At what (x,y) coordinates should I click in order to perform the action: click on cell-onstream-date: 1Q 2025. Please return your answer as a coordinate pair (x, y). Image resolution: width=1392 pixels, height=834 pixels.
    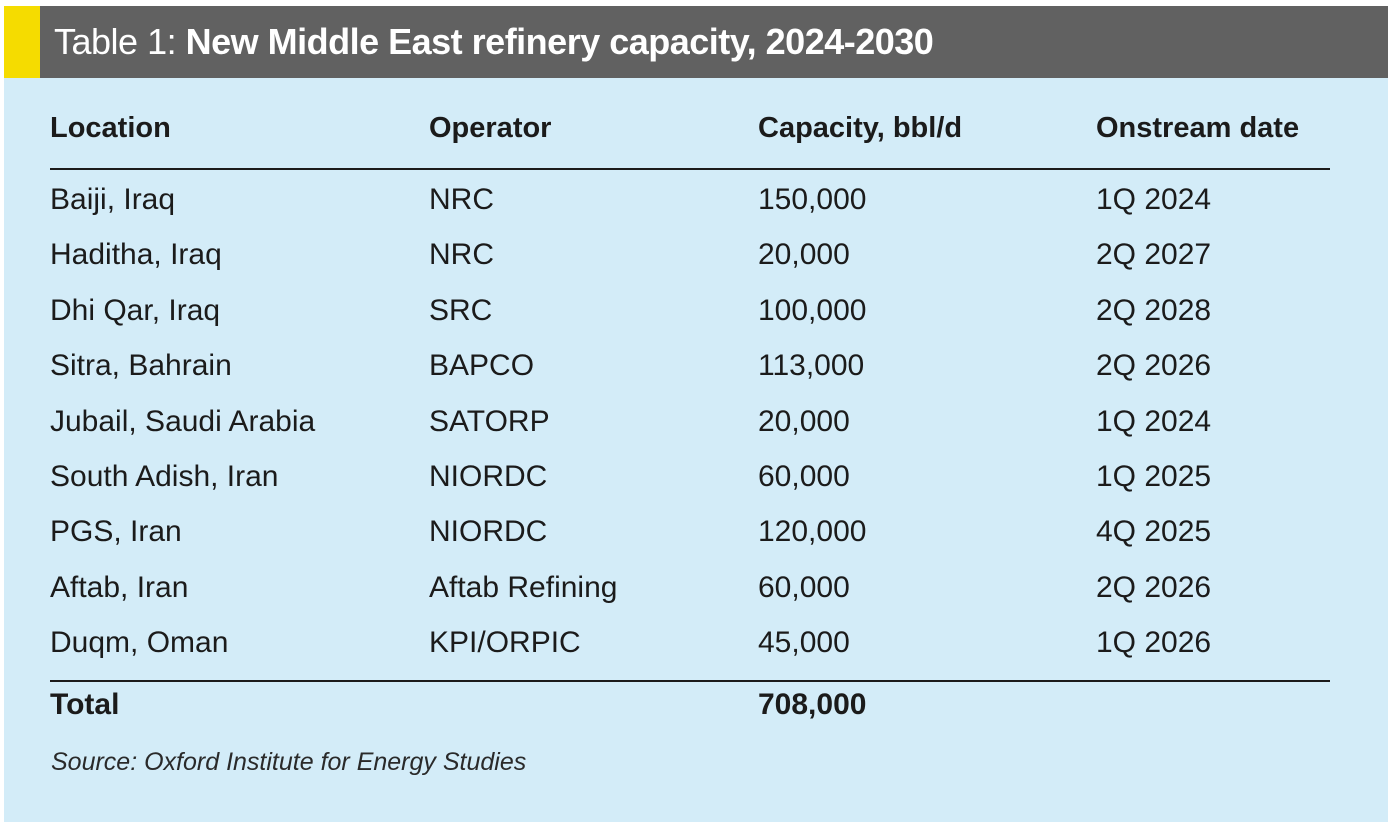
    Looking at the image, I should click on (1154, 476).